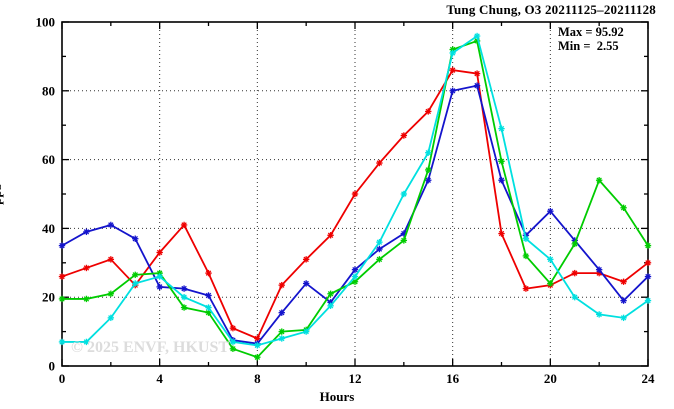  Describe the element at coordinates (48, 159) in the screenshot. I see `y-tick-label: 60` at that location.